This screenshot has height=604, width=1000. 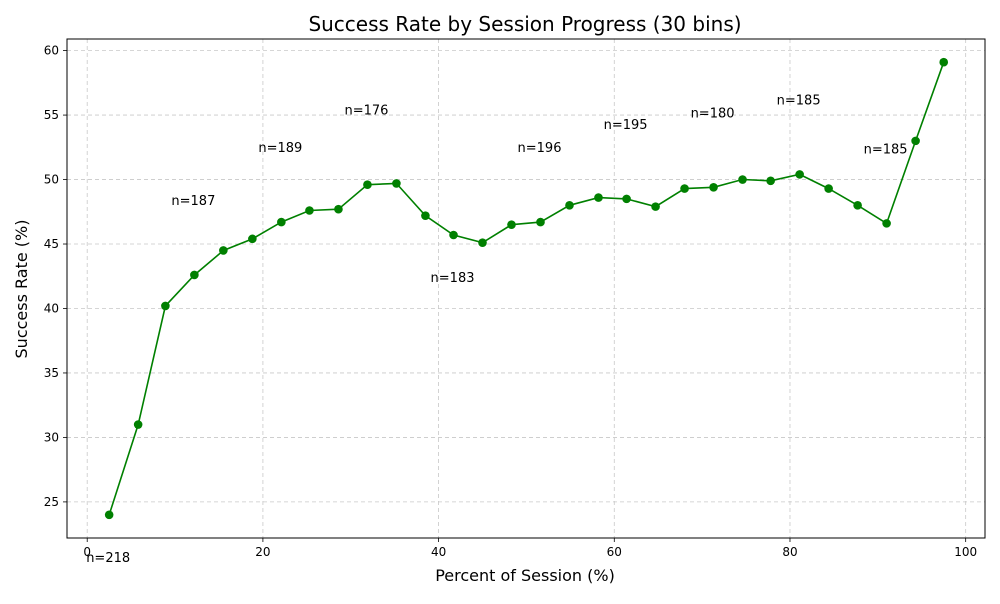 What do you see at coordinates (51, 115) in the screenshot?
I see `y-tick-label: 55` at bounding box center [51, 115].